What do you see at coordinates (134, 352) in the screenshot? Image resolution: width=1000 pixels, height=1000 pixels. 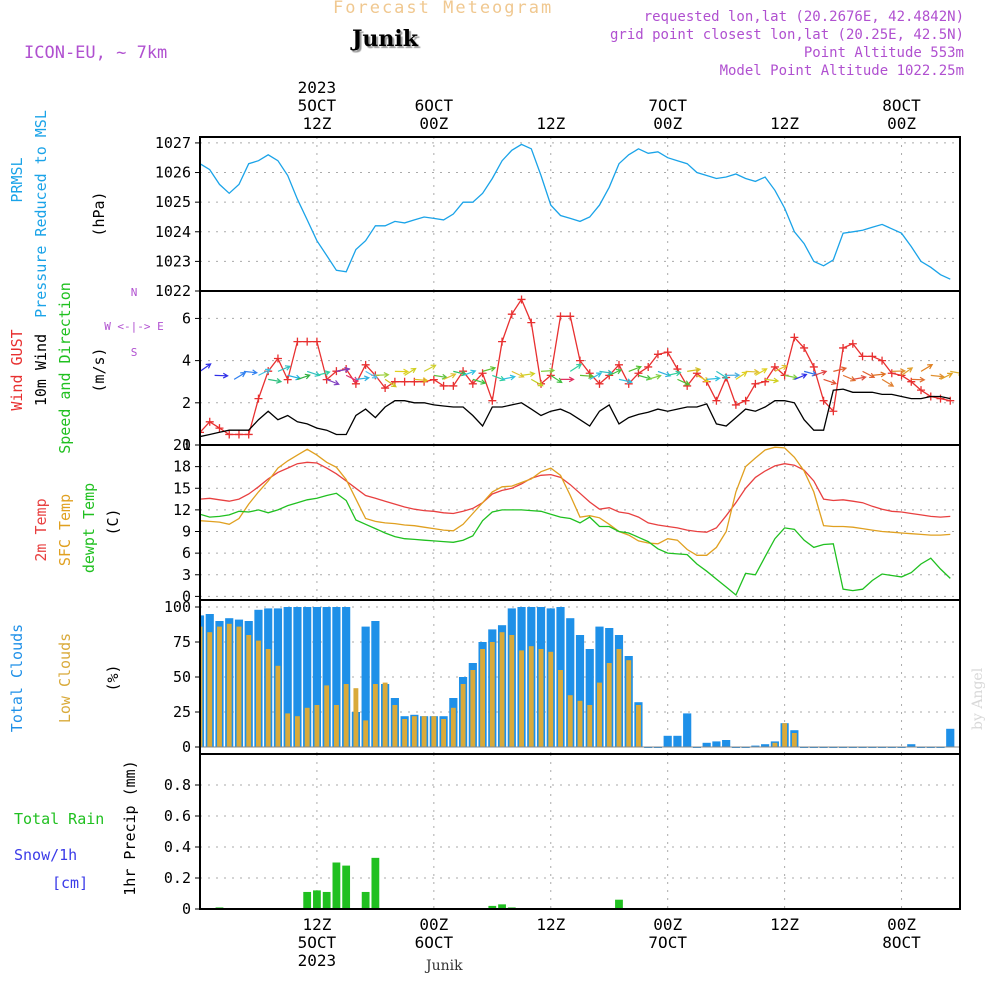 I see `compass-south: S` at bounding box center [134, 352].